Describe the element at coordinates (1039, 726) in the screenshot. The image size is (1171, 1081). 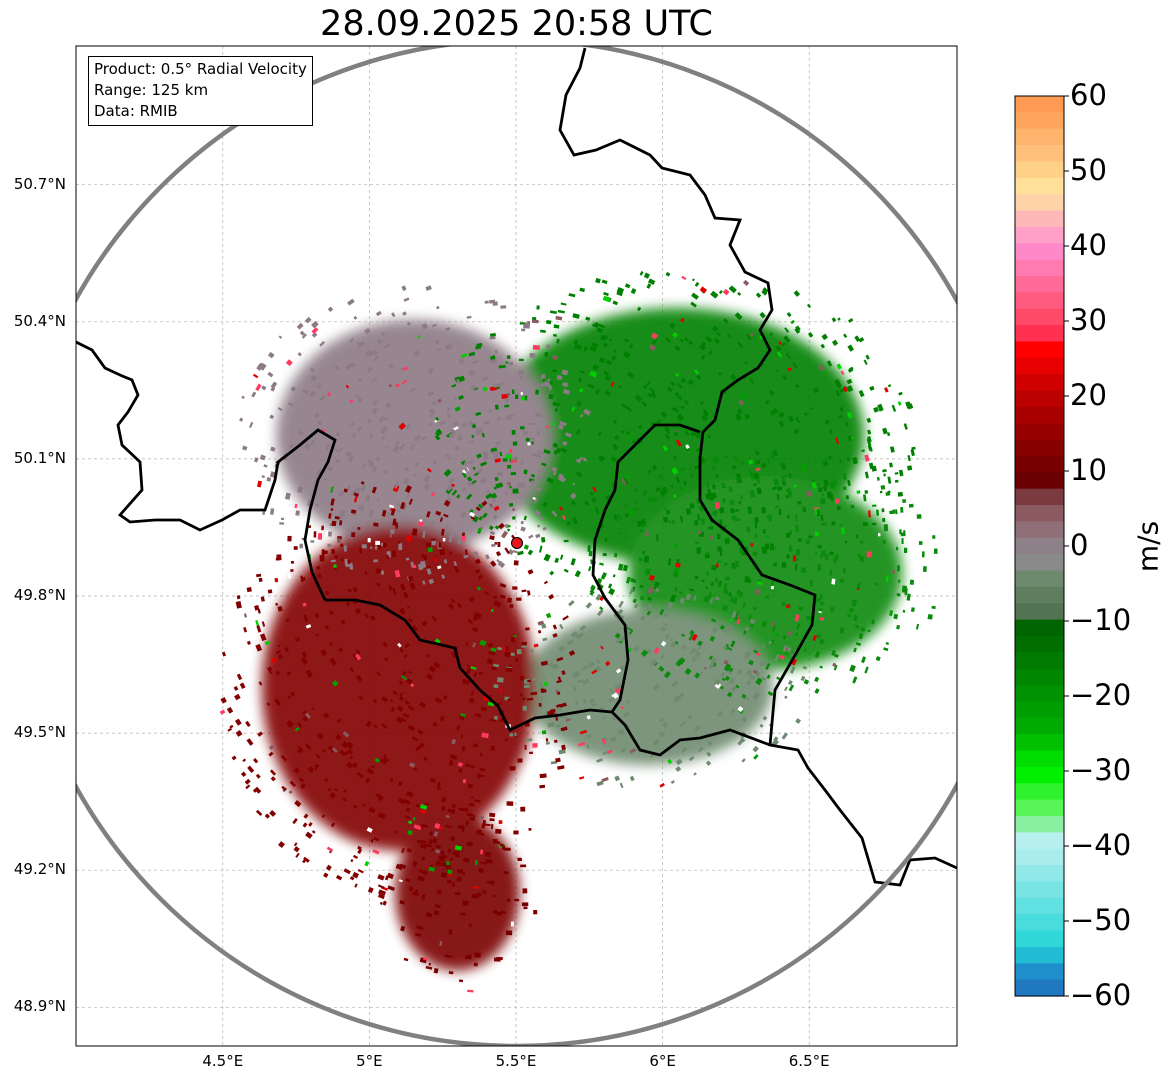
I see `colorbar-segment` at that location.